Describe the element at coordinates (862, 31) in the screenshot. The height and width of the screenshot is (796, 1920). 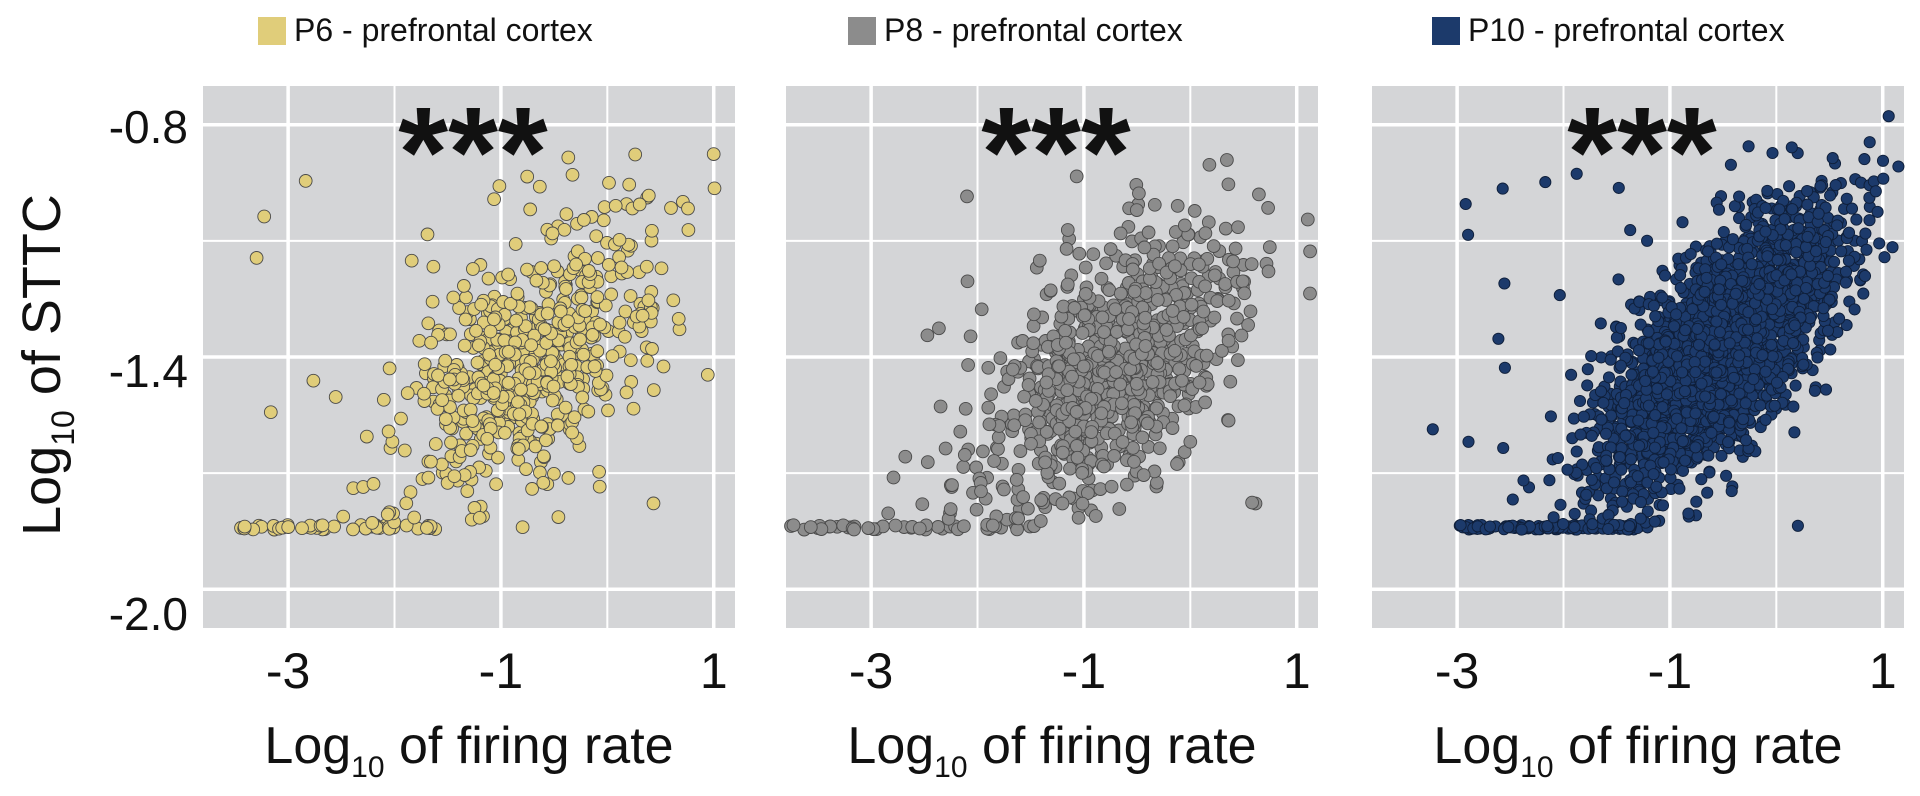
I see `legend-swatch` at that location.